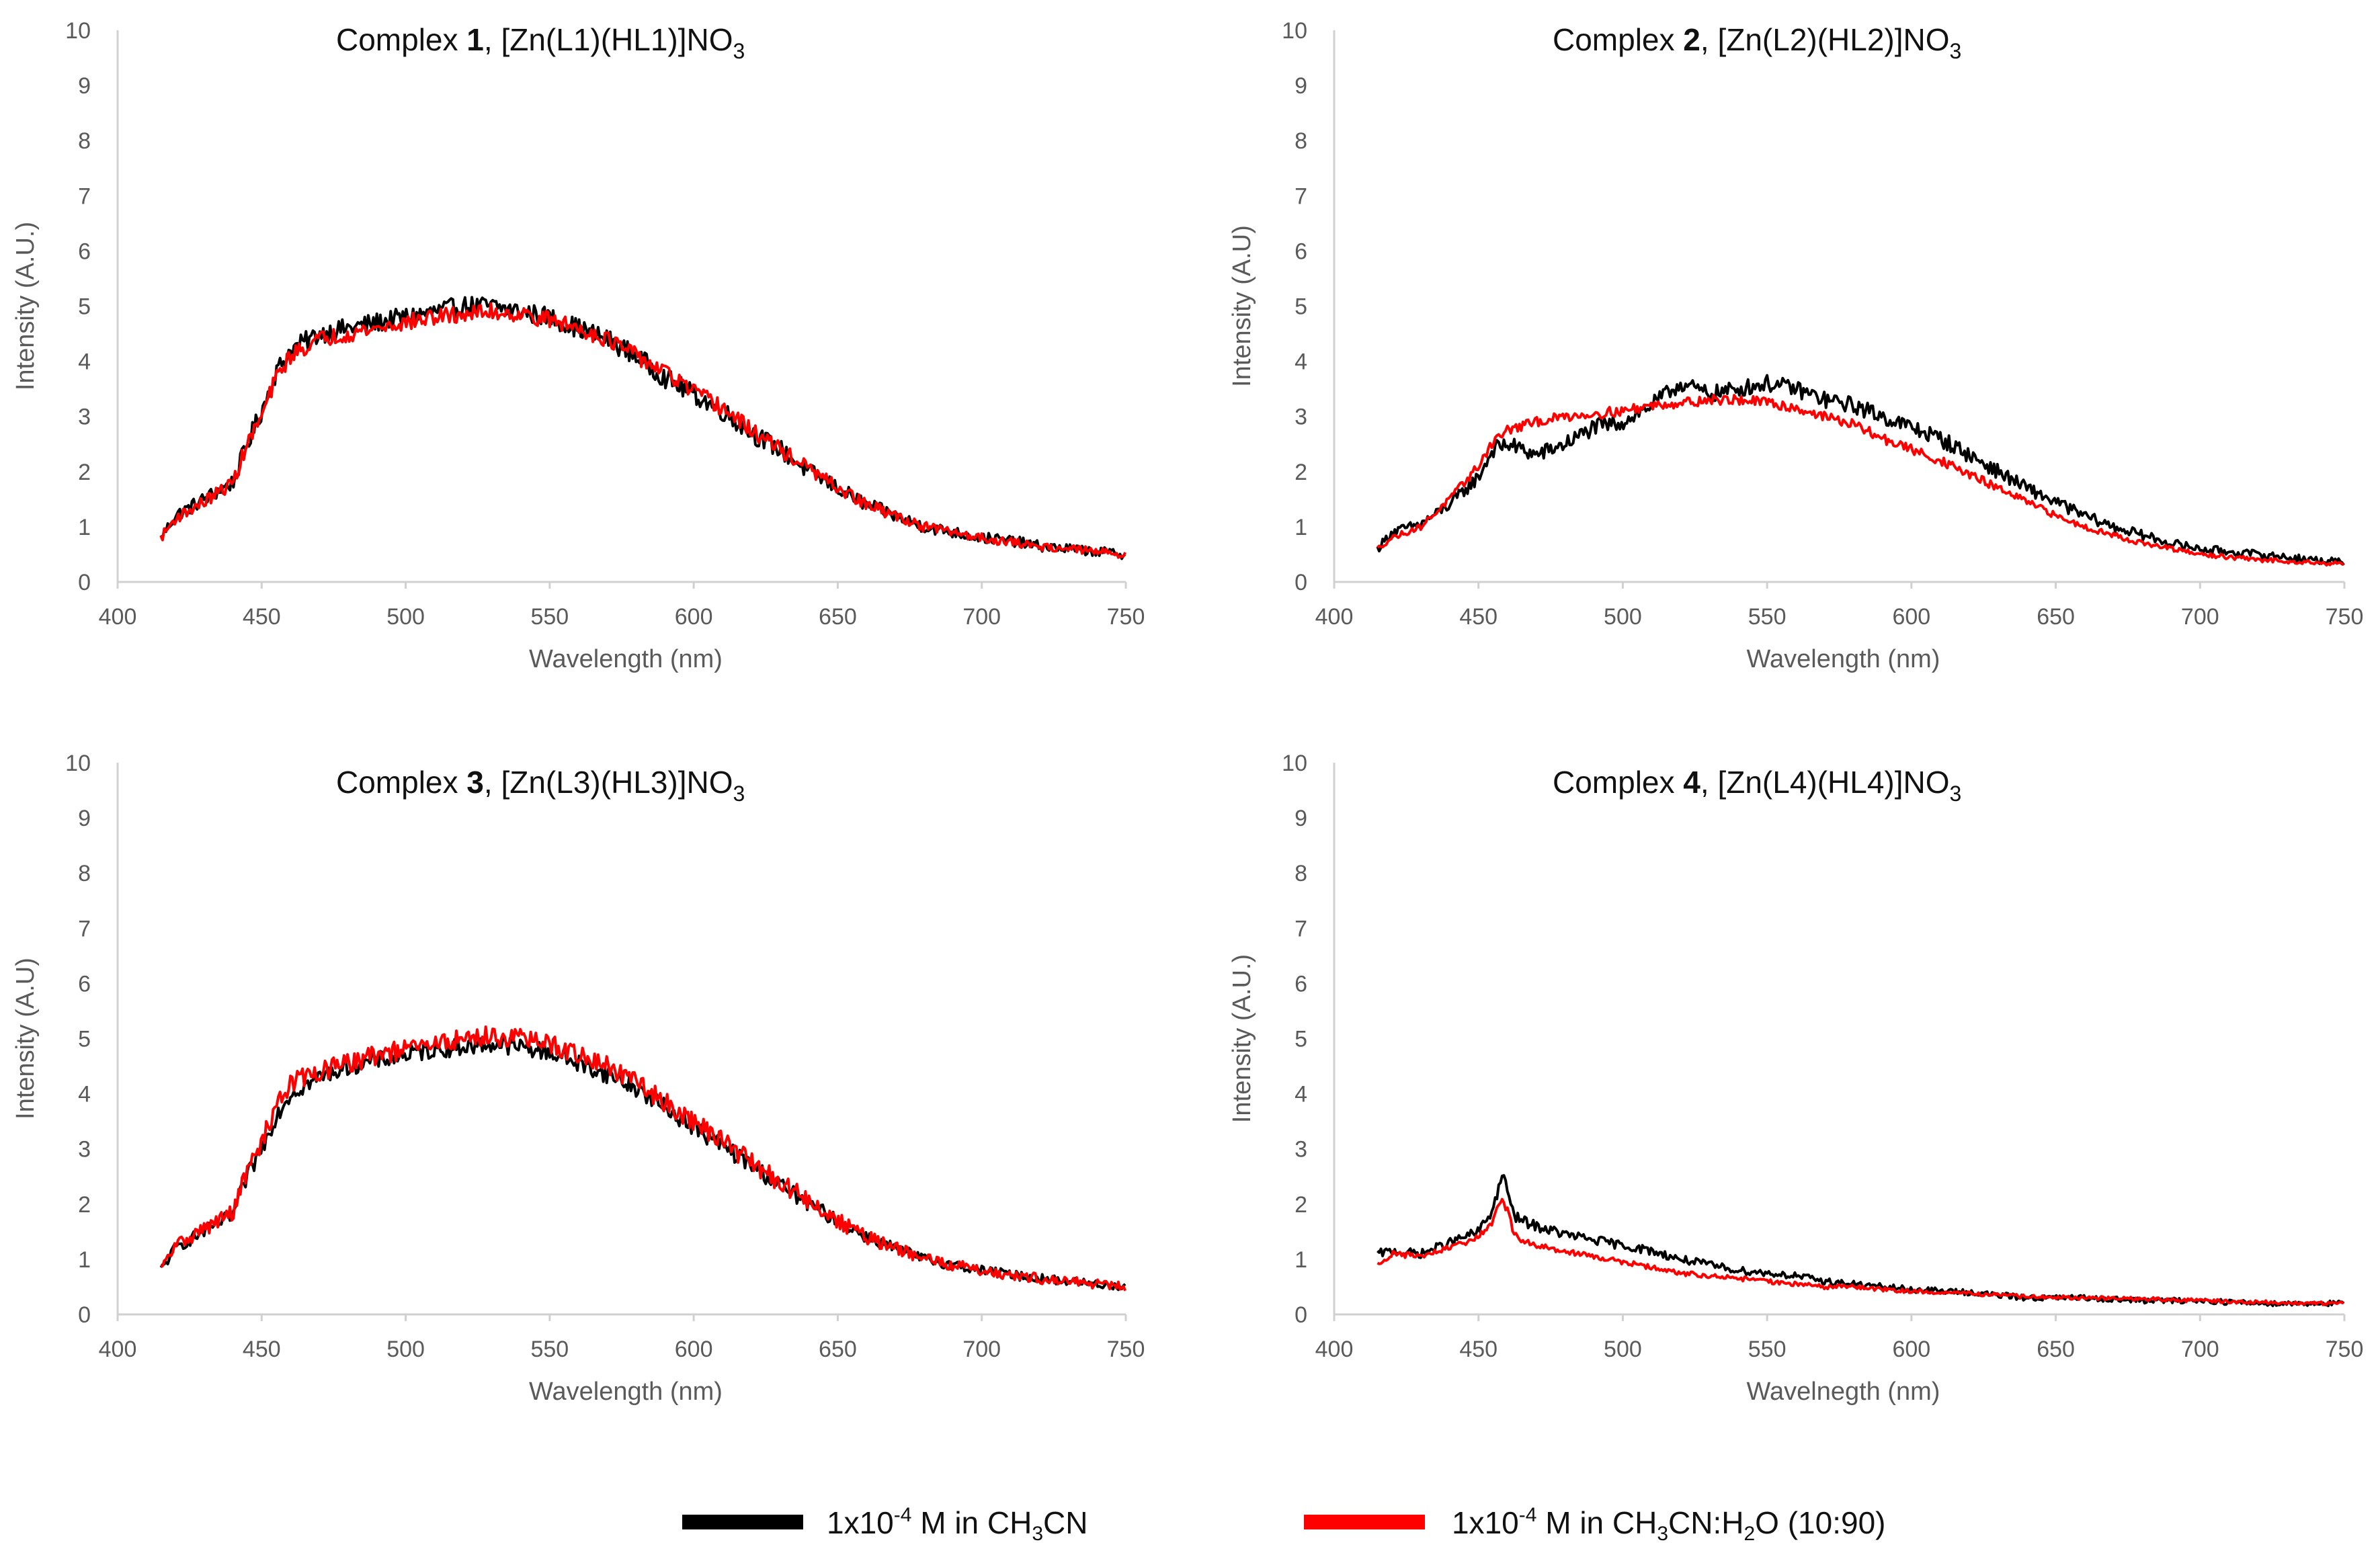 This screenshot has height=1557, width=2380. I want to click on x-axis-label: Wavelnegth (nm), so click(1843, 1392).